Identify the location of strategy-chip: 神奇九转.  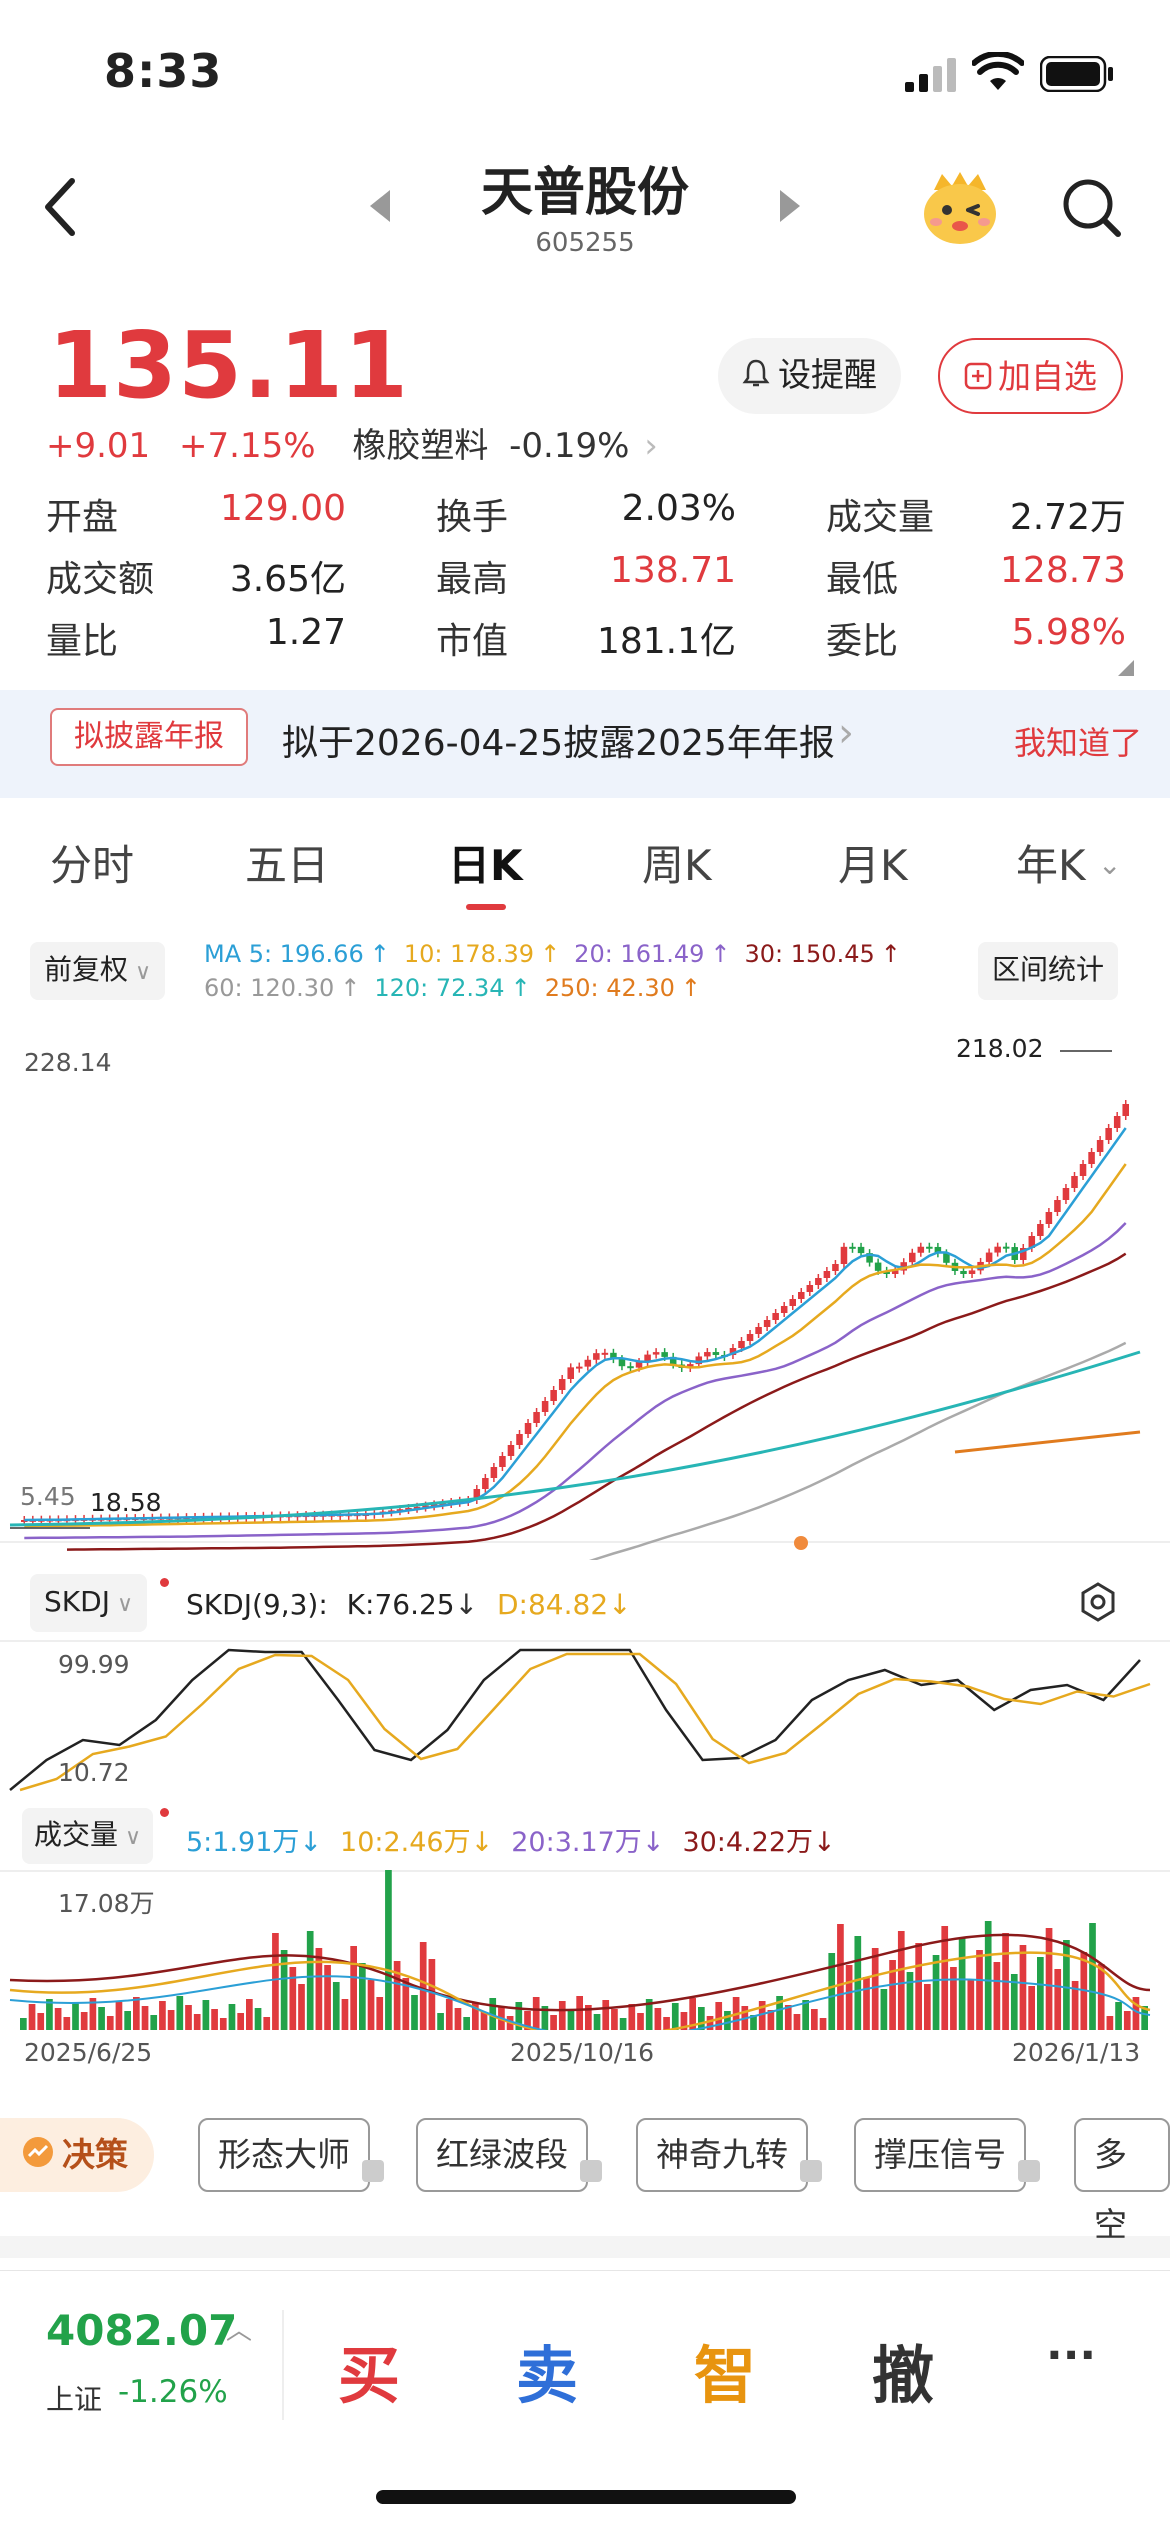
(722, 2155).